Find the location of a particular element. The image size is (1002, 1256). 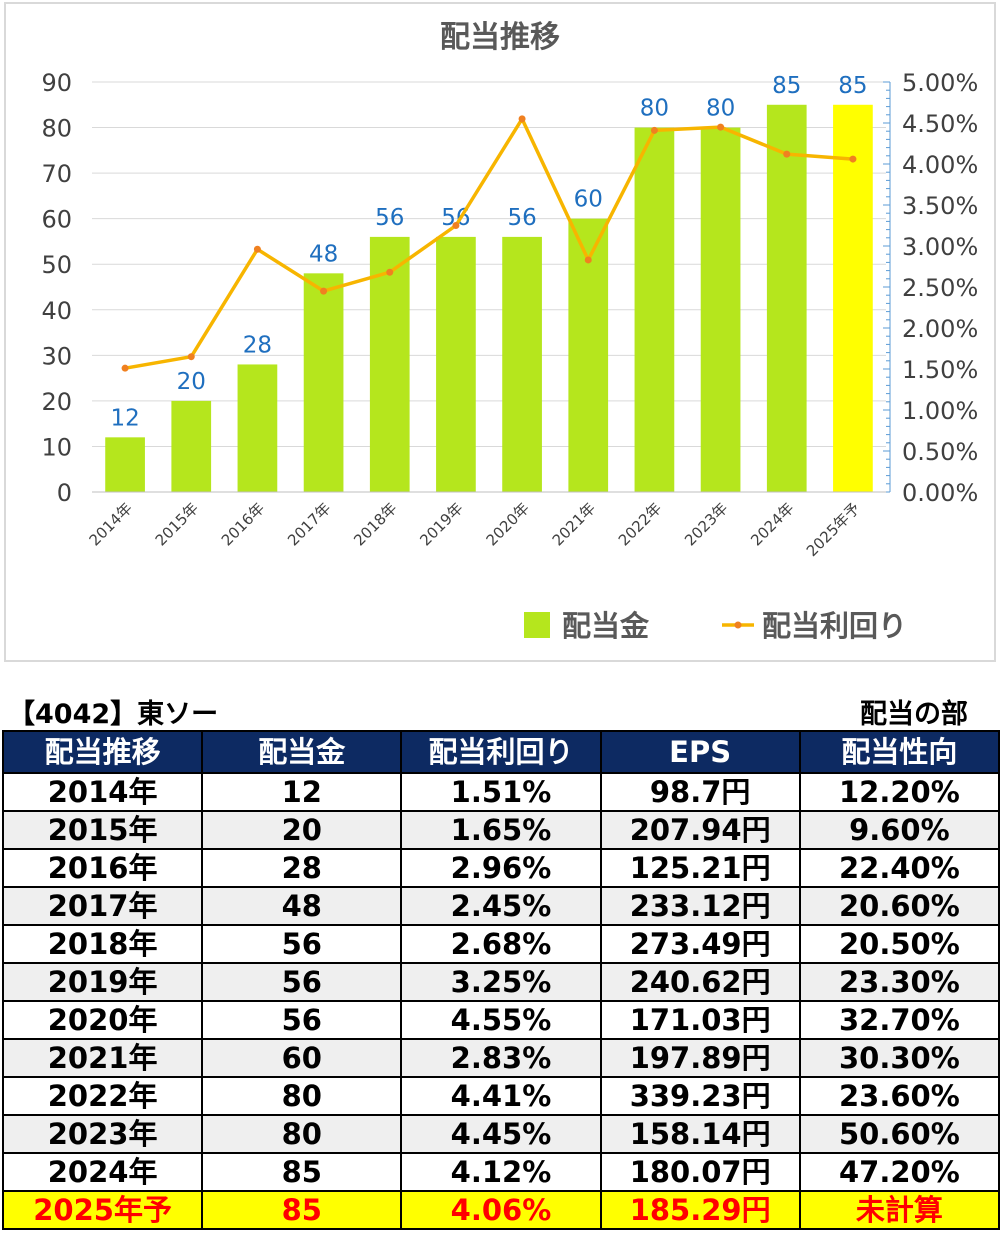

table-cell: 98.7円 is located at coordinates (700, 792).